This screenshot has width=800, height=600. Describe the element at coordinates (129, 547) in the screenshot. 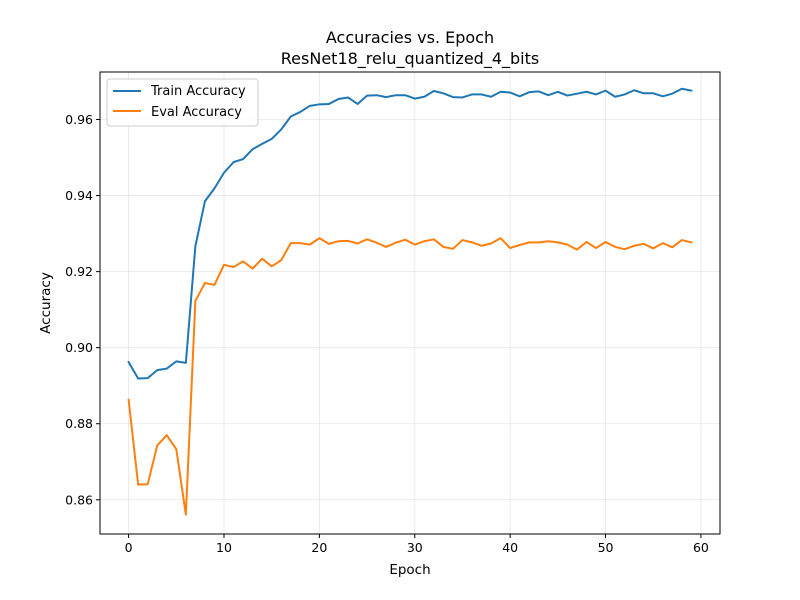

I see `x-tick-label: 0` at that location.